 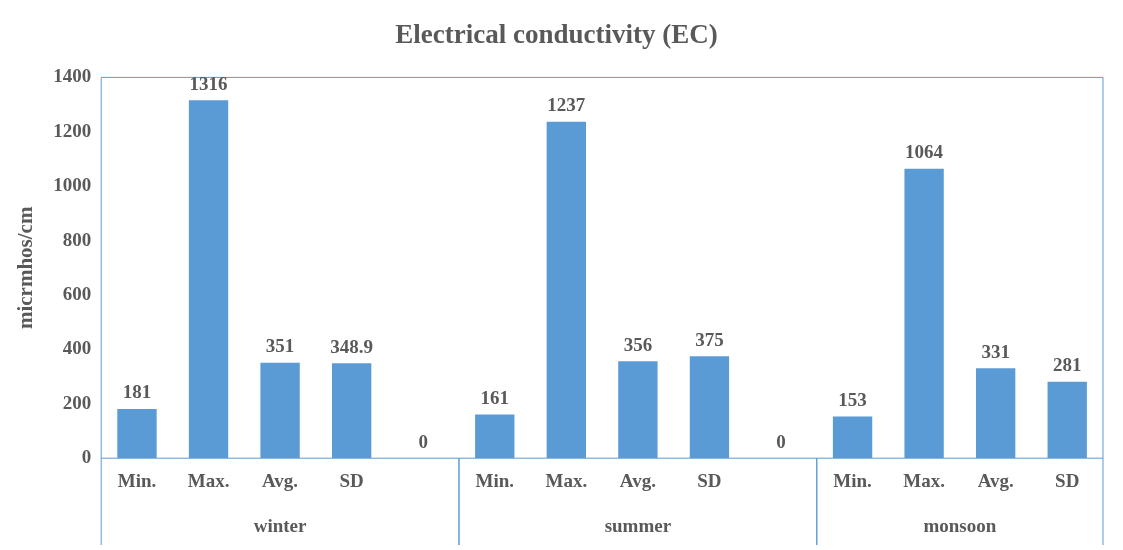 I want to click on text: winter, so click(x=280, y=525).